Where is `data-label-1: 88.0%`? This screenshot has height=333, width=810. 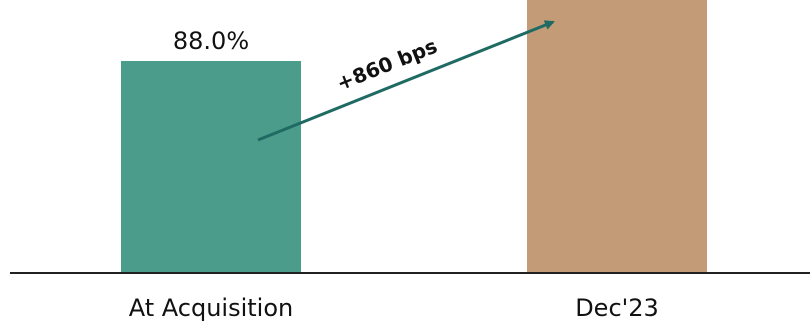
data-label-1: 88.0% is located at coordinates (211, 41).